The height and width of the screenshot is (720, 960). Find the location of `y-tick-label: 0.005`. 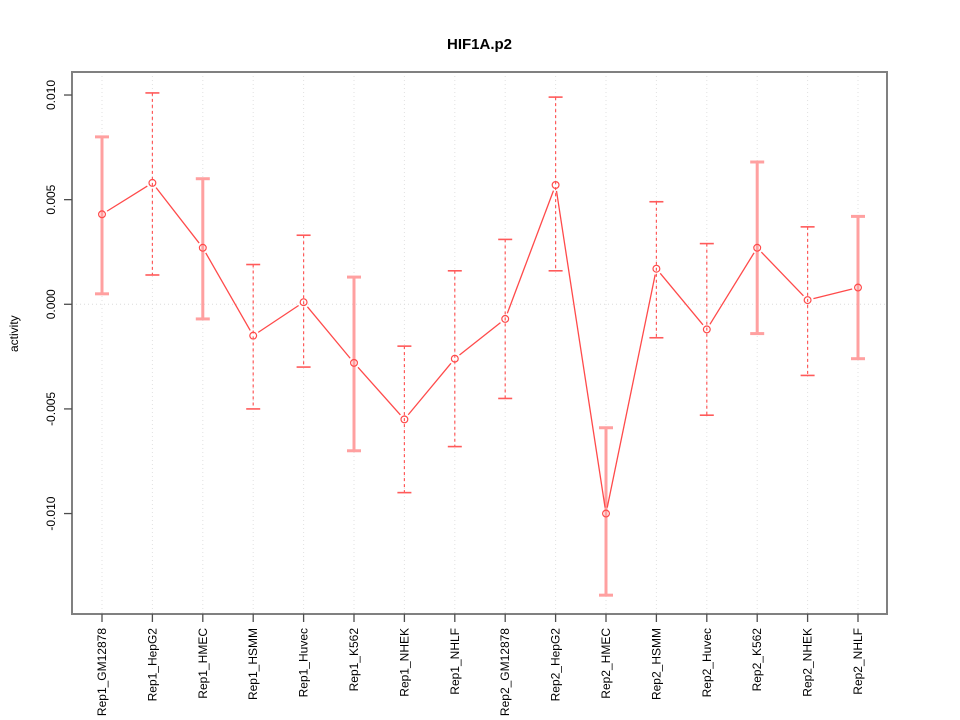

y-tick-label: 0.005 is located at coordinates (51, 199).